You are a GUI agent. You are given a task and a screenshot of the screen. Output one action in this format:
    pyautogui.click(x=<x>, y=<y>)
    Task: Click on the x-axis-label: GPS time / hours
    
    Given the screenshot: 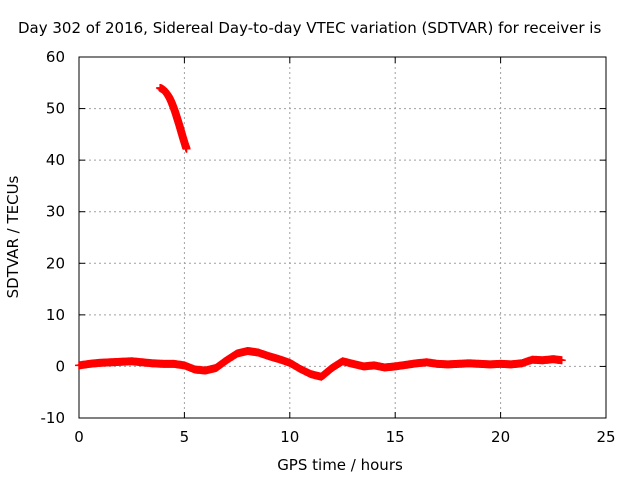 What is the action you would take?
    pyautogui.click(x=340, y=465)
    